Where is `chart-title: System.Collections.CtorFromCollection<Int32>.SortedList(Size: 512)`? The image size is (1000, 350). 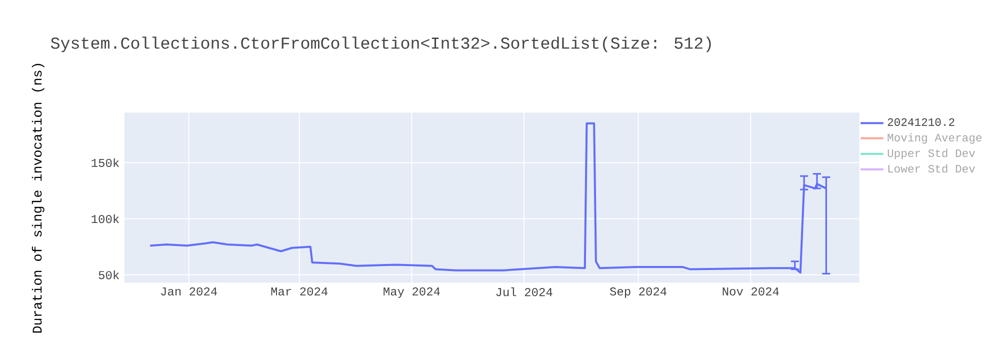 chart-title: System.Collections.CtorFromCollection<Int32>.SortedList(Size: 512) is located at coordinates (380, 44).